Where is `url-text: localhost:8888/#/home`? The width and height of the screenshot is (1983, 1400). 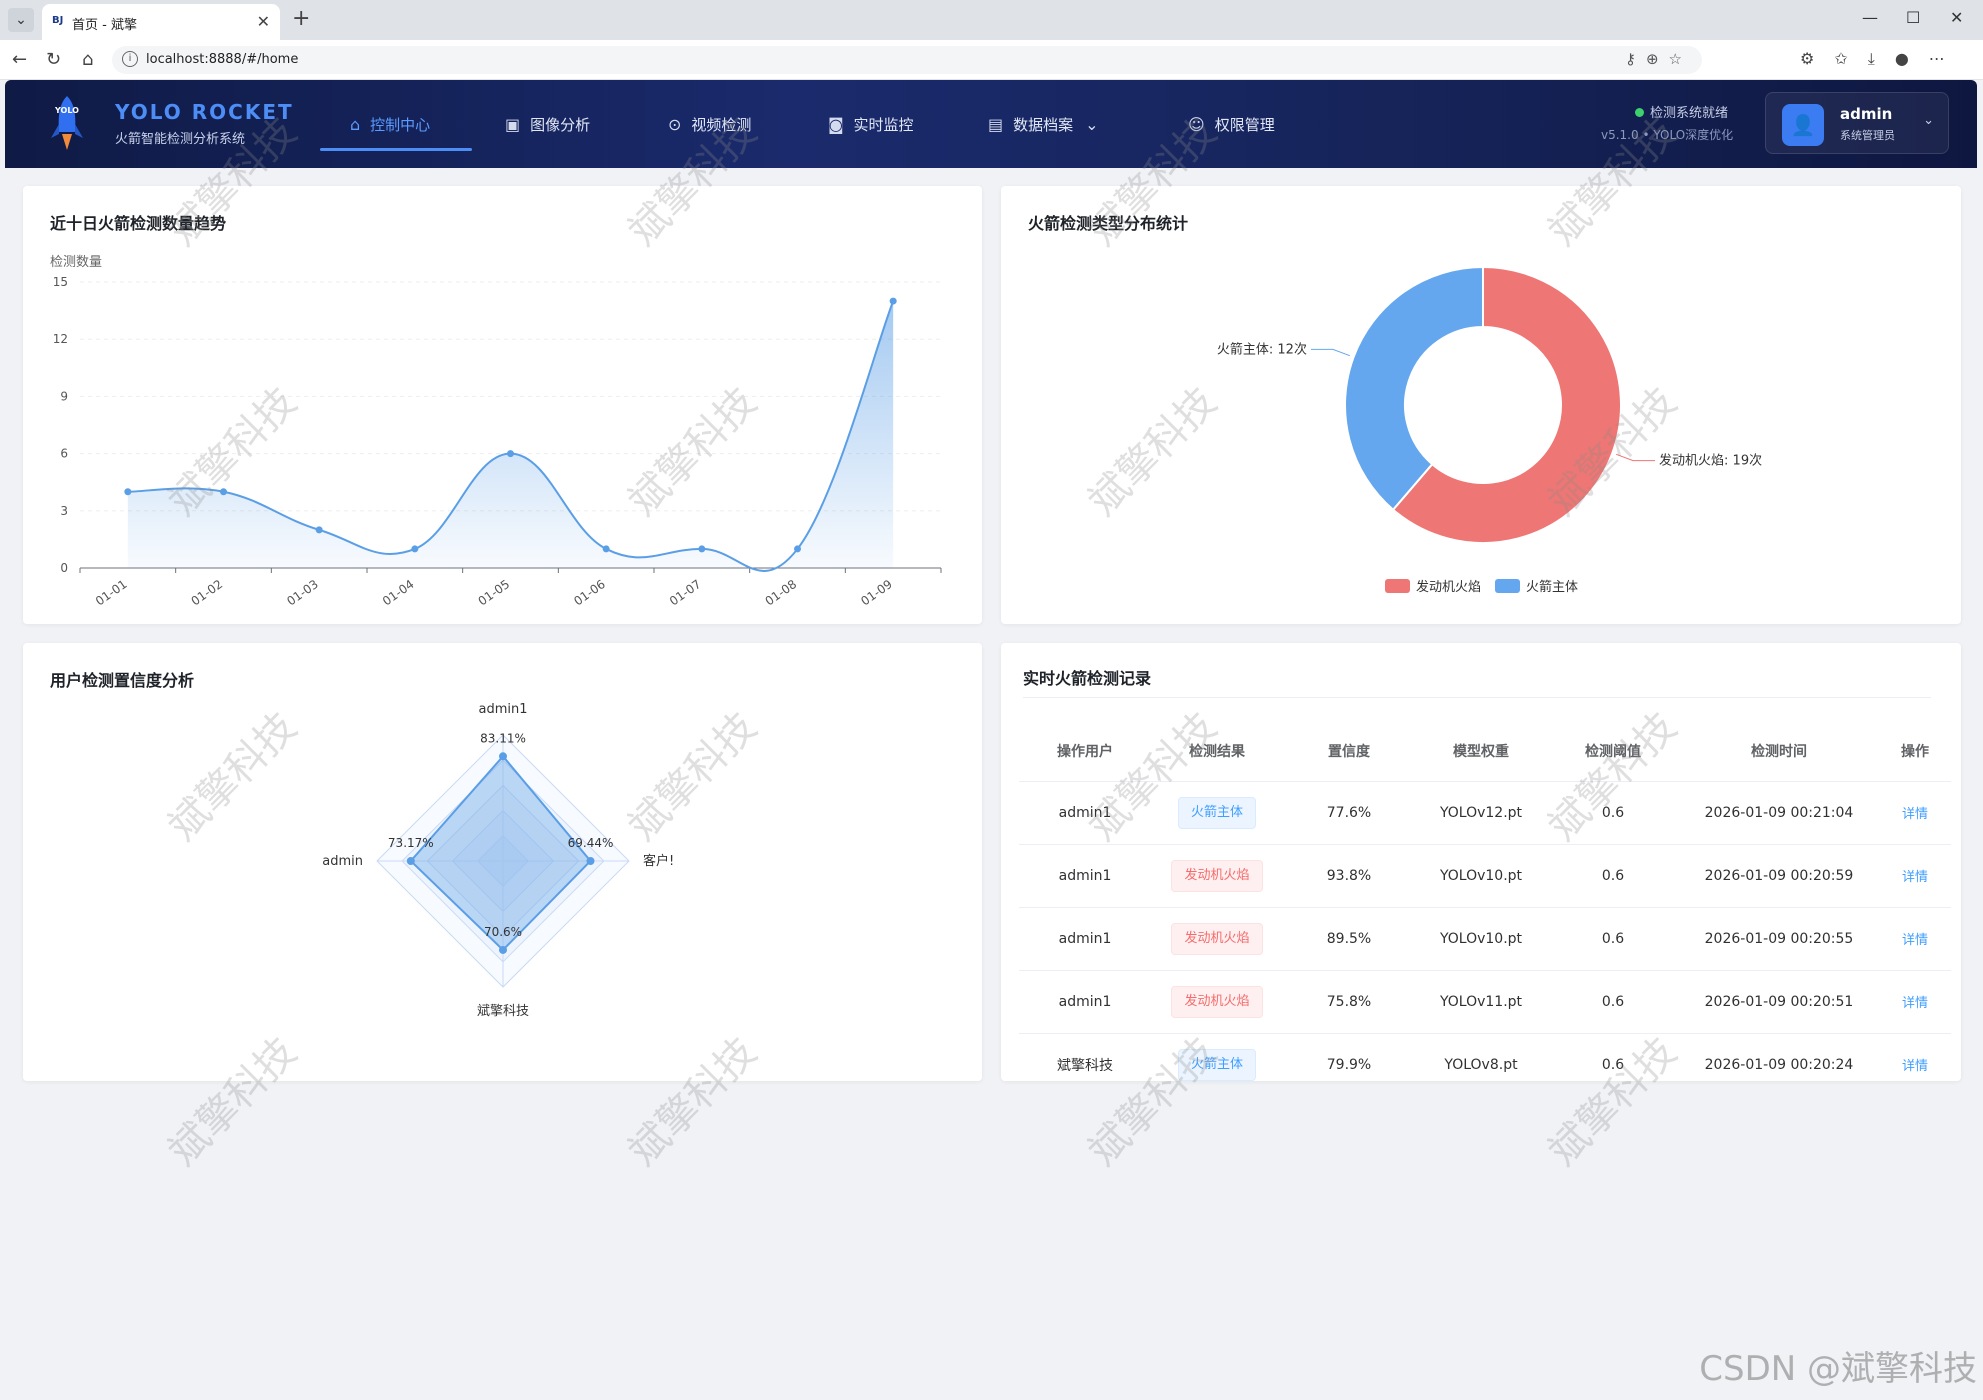
url-text: localhost:8888/#/home is located at coordinates (222, 59).